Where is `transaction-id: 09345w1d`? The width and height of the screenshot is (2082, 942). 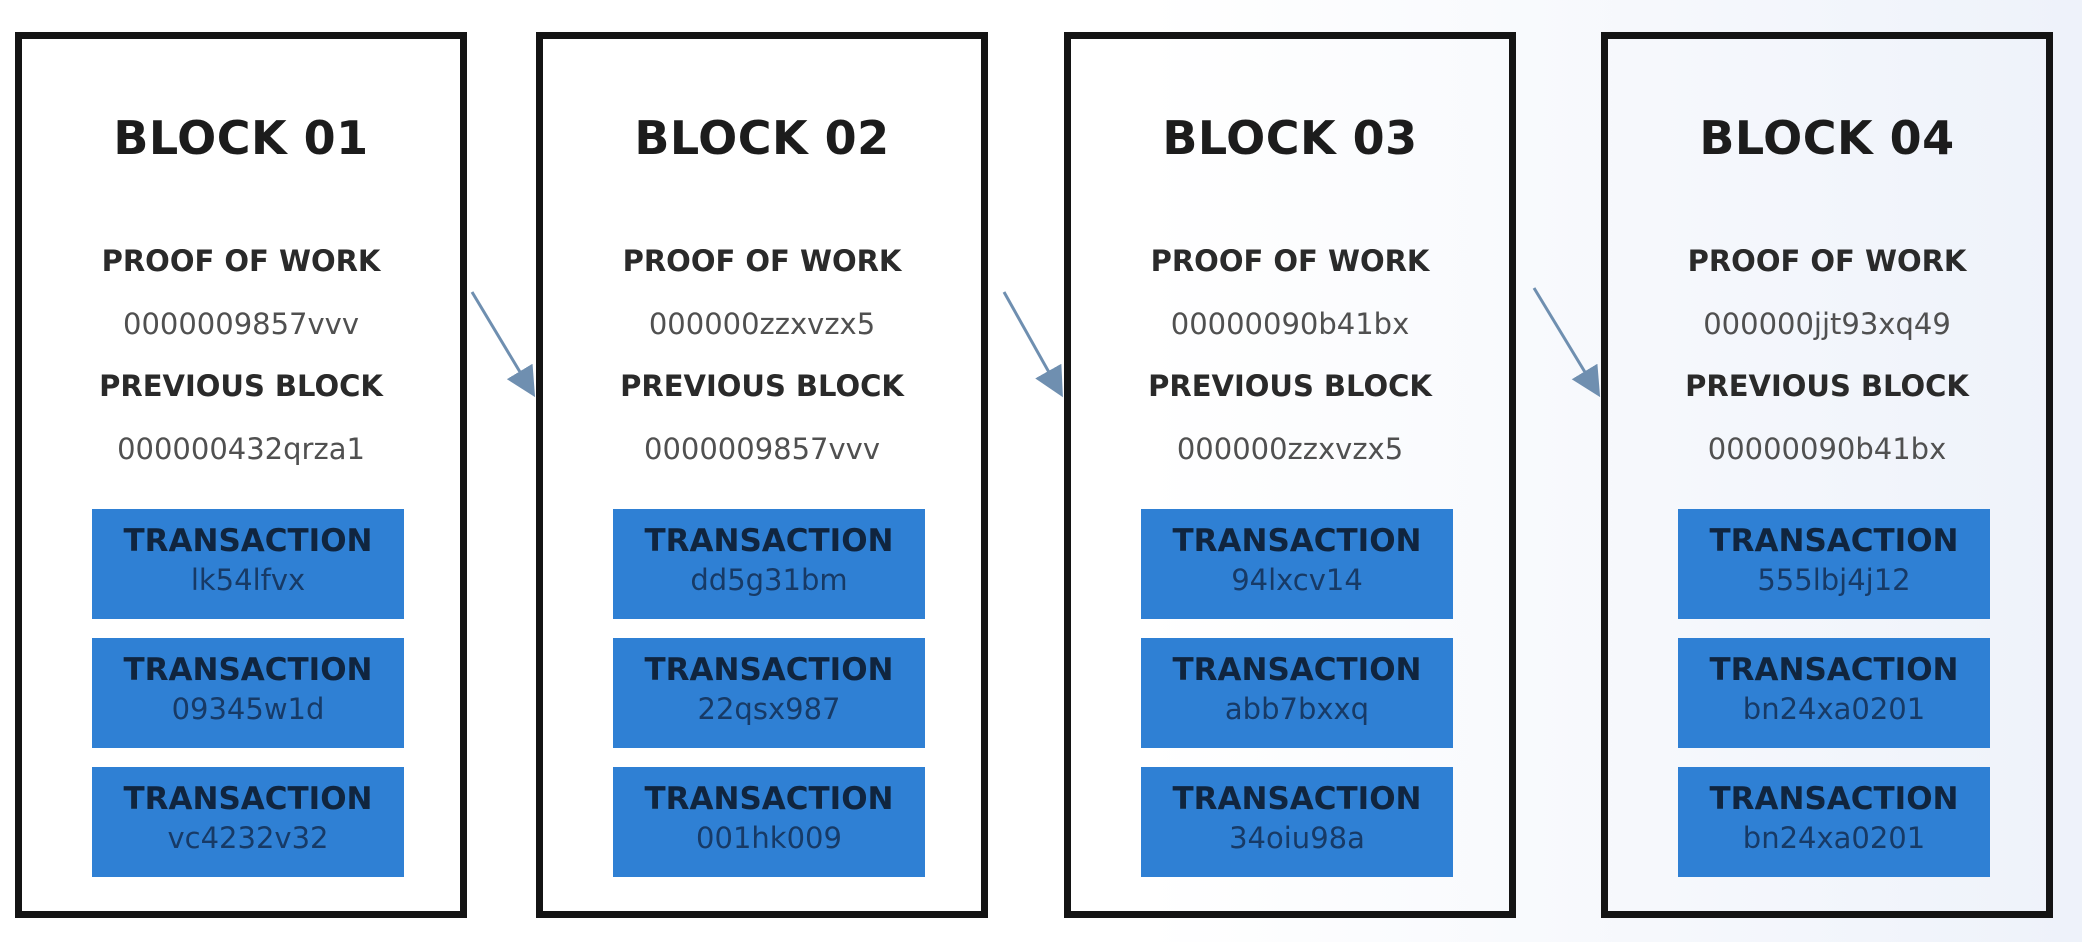
transaction-id: 09345w1d is located at coordinates (248, 709).